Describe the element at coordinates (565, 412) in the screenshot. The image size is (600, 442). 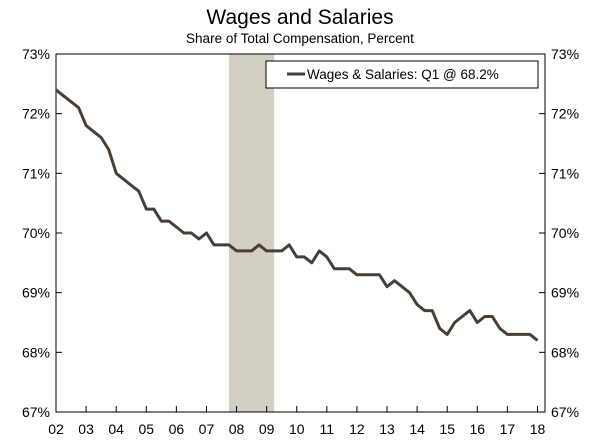
I see `y-tick-label-right: 67%` at that location.